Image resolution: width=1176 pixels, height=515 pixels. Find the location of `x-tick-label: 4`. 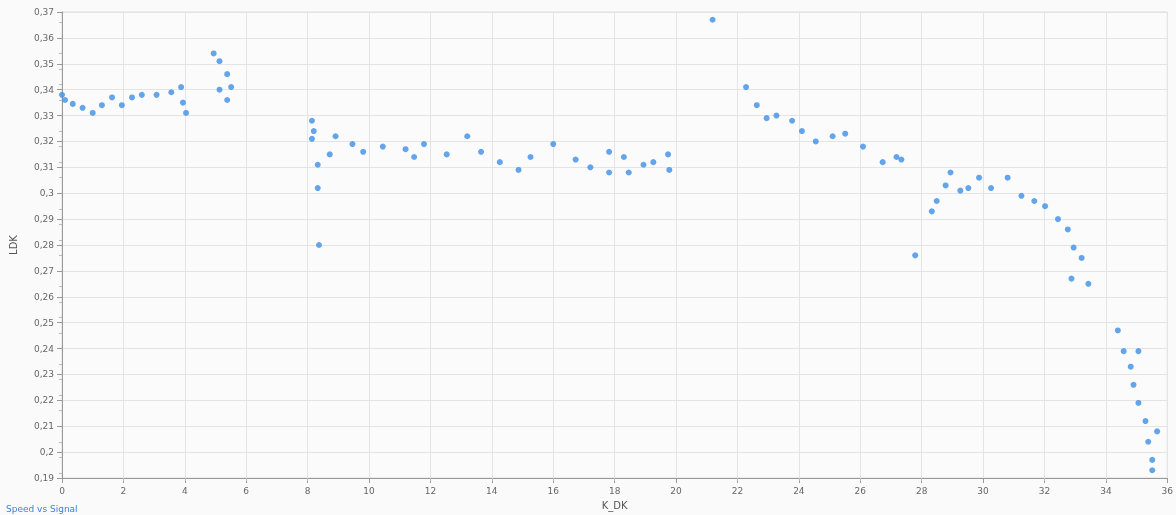

x-tick-label: 4 is located at coordinates (184, 490).